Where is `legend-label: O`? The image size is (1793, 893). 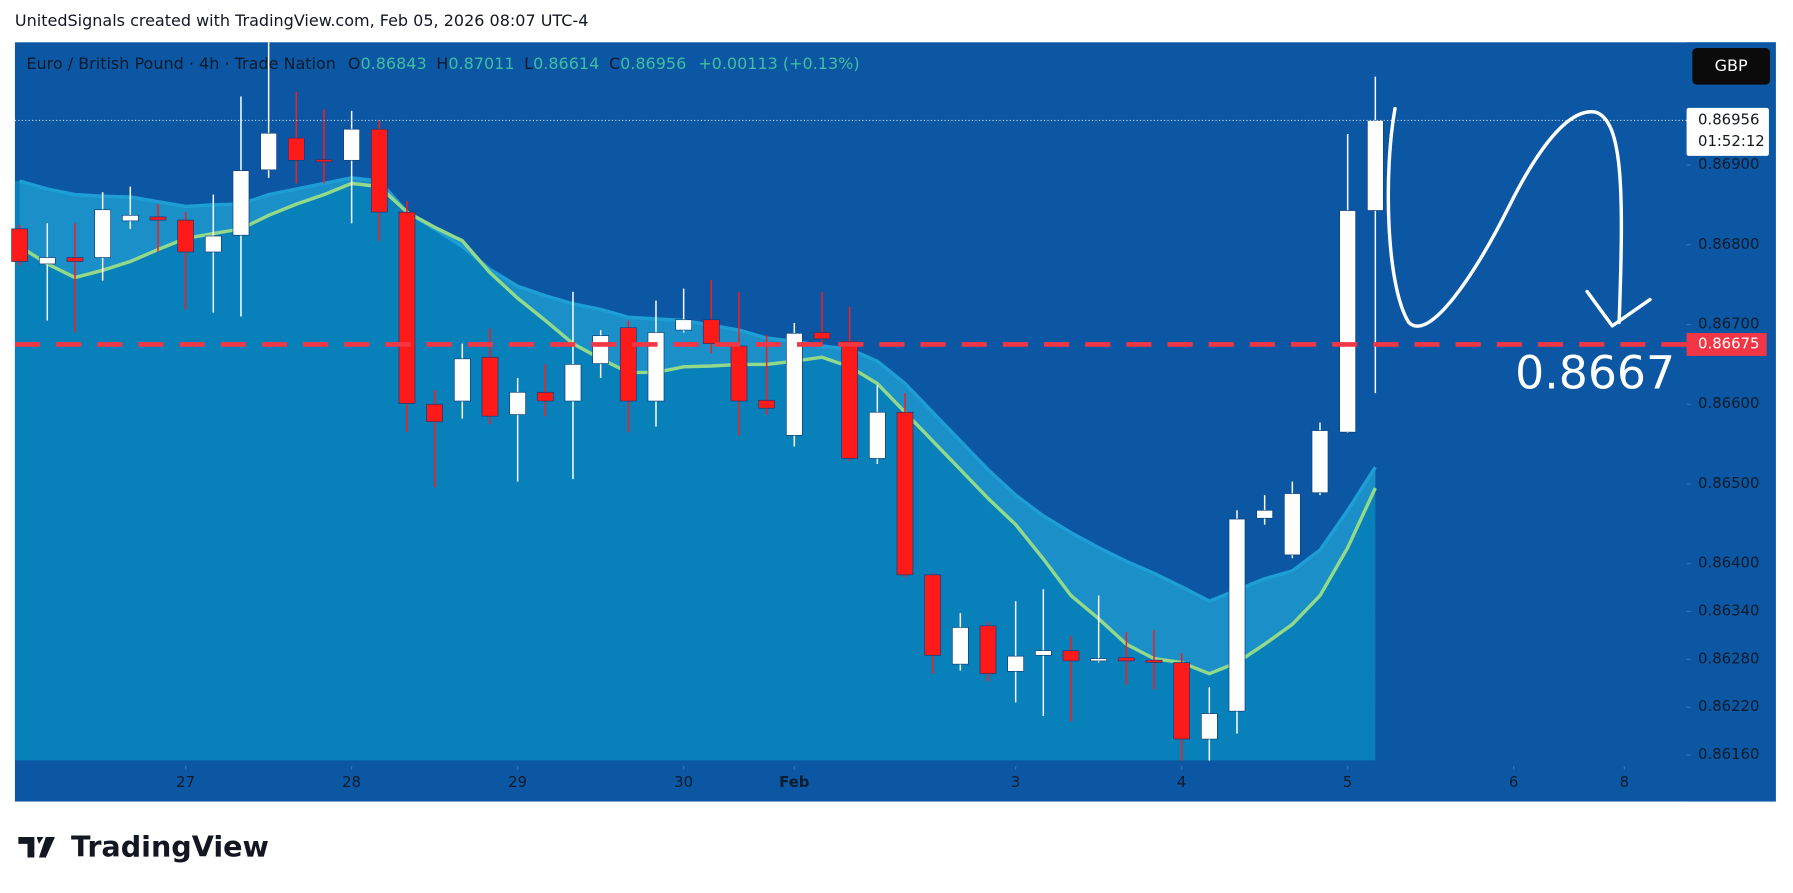
legend-label: O is located at coordinates (354, 63).